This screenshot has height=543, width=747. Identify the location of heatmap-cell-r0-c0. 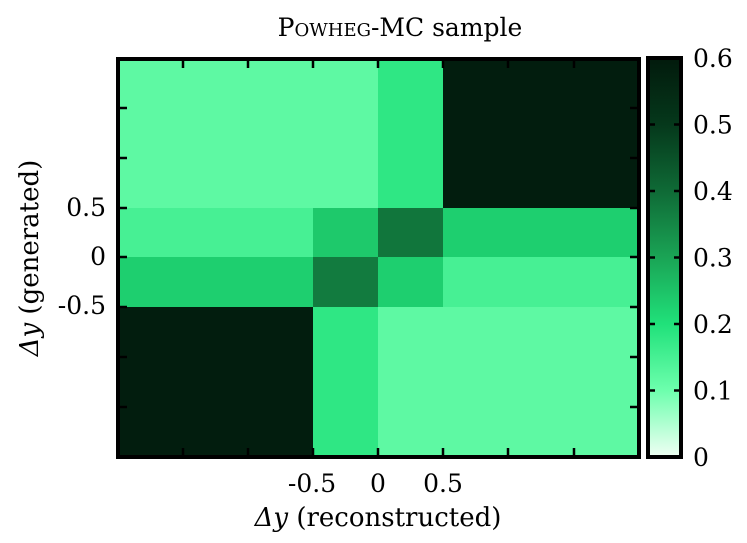
(215, 133).